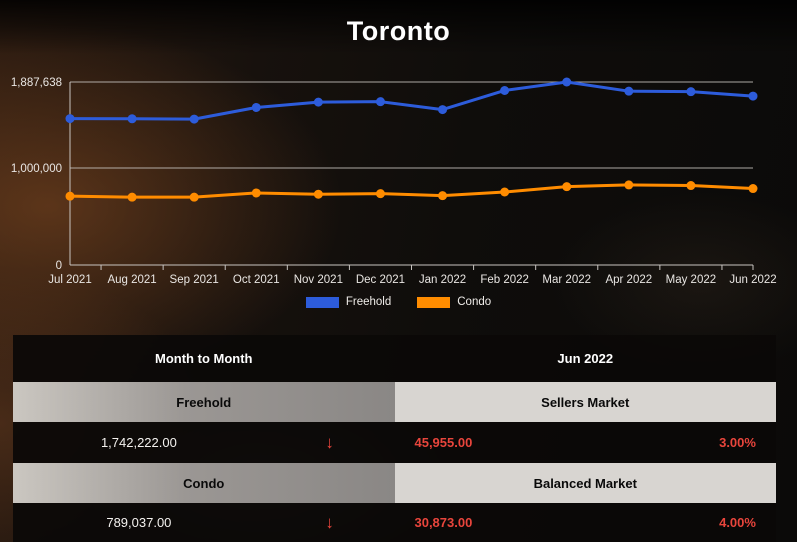 The height and width of the screenshot is (542, 797). What do you see at coordinates (411, 100) in the screenshot?
I see `series-freehold` at bounding box center [411, 100].